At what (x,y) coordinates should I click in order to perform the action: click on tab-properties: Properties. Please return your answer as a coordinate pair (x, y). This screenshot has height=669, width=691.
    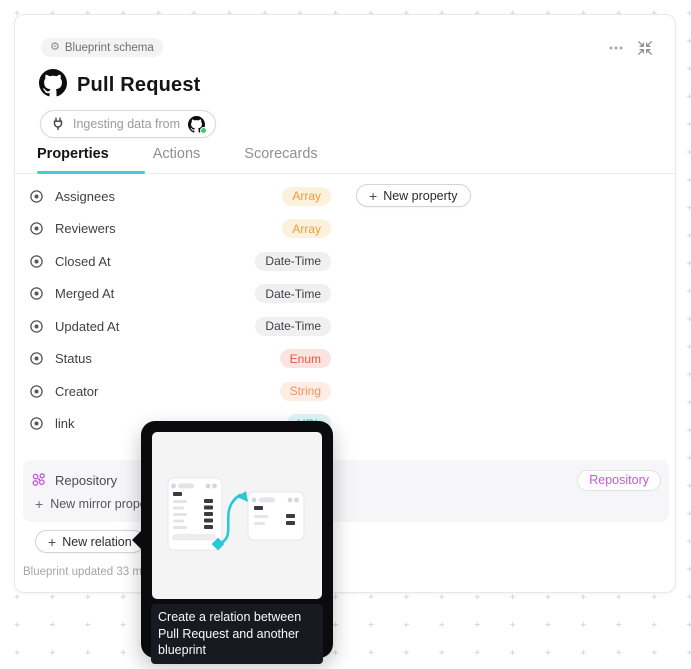
    Looking at the image, I should click on (73, 154).